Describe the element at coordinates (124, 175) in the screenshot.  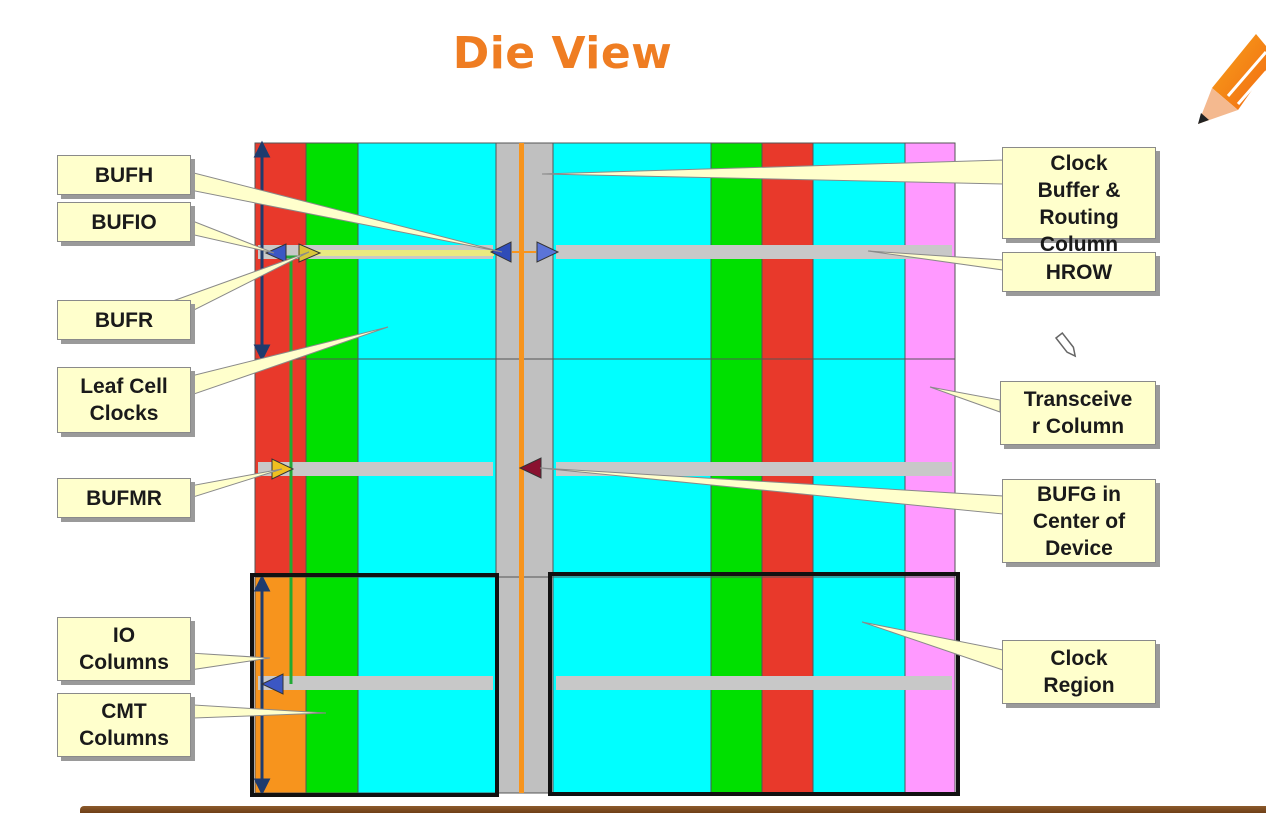
I see `callout-bufh: BUFH` at that location.